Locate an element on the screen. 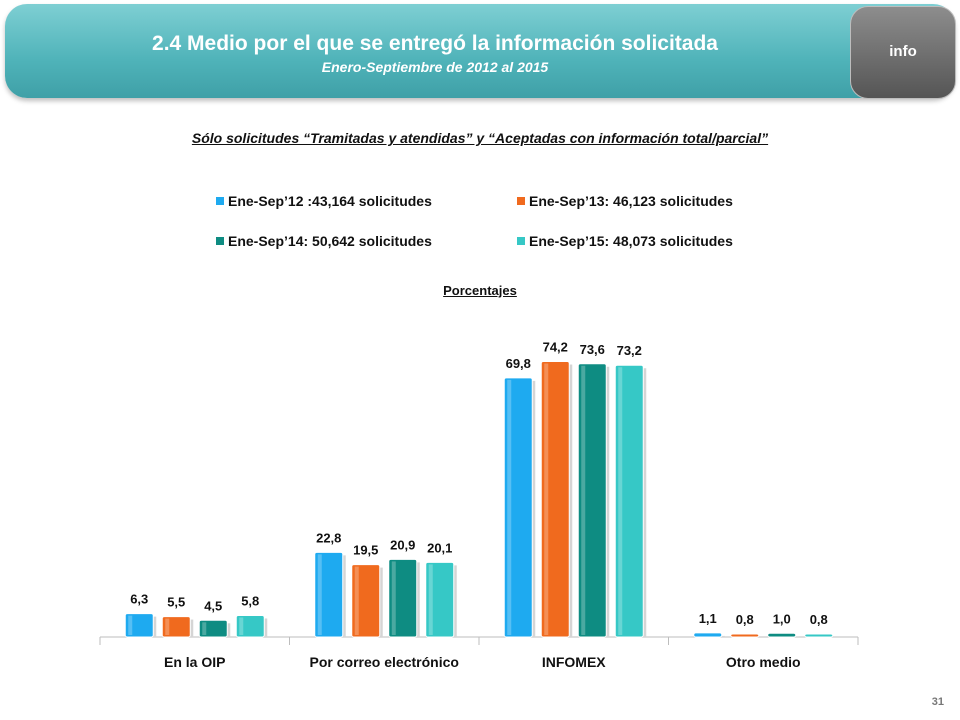 Image resolution: width=960 pixels, height=720 pixels. data-label: 20,1 is located at coordinates (439, 547).